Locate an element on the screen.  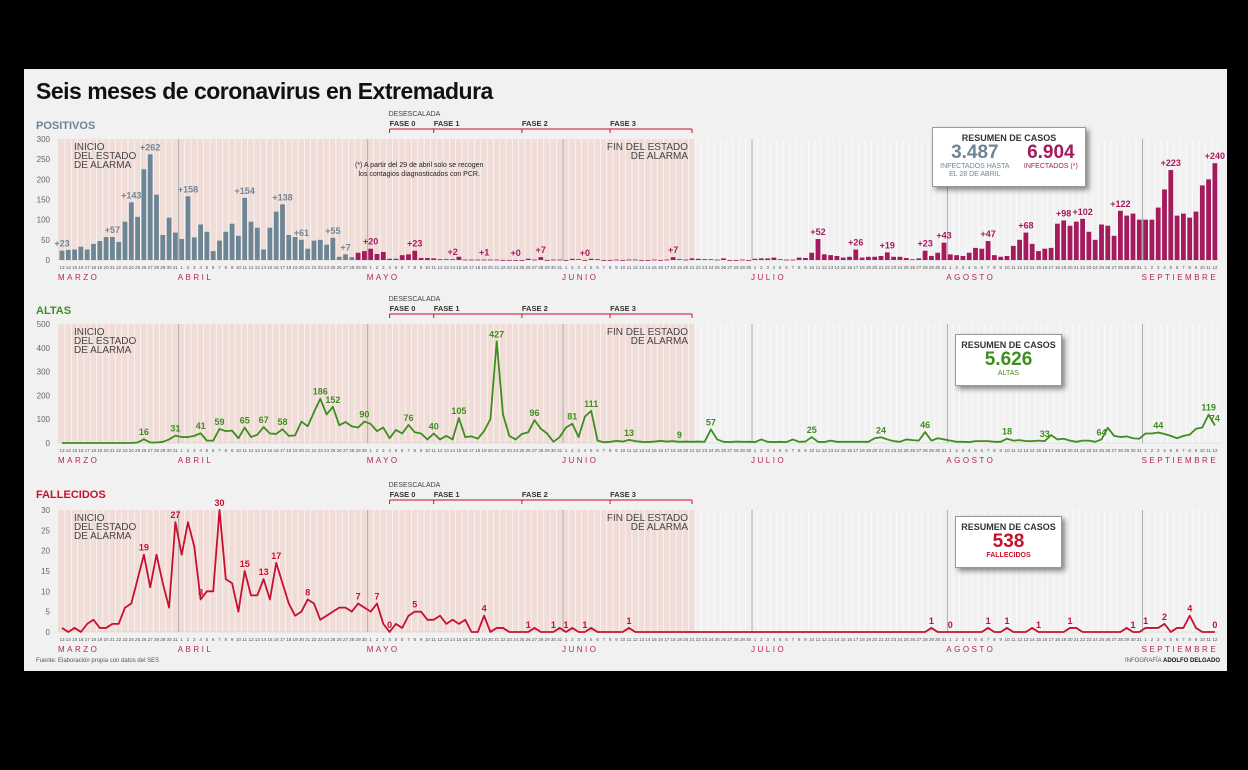
day-tick-label: 10 is located at coordinates (1203, 450).